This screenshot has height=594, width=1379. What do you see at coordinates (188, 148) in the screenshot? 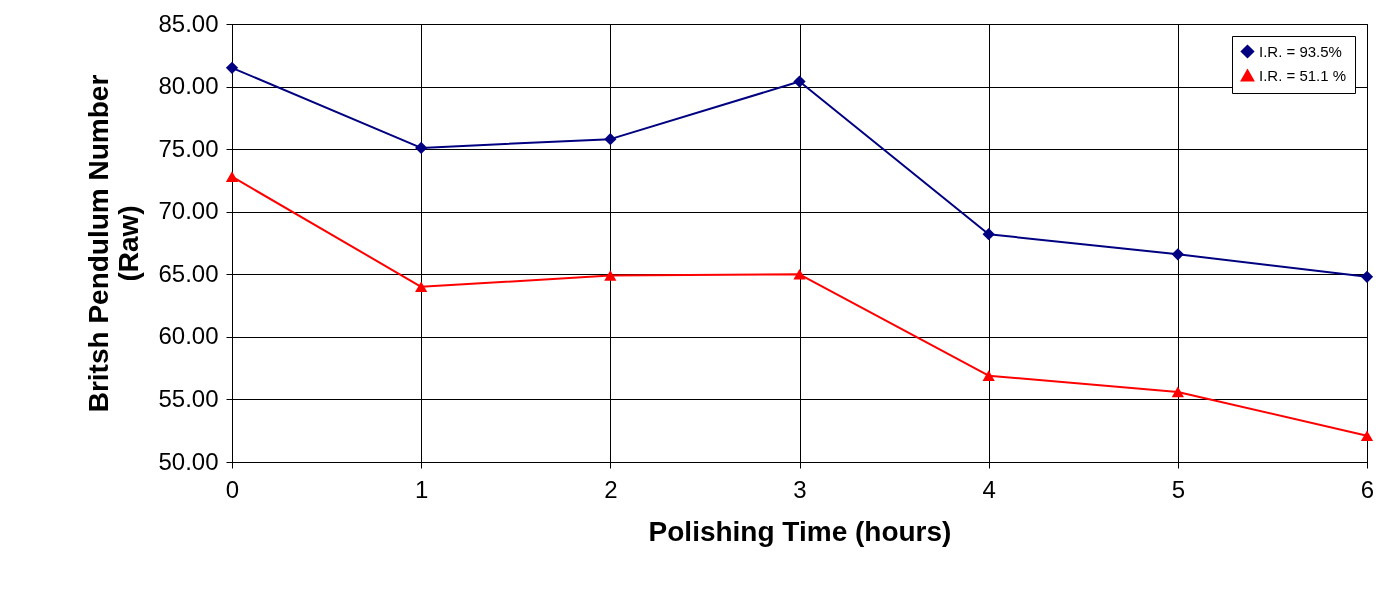
I see `y-tick-label: 75.00` at bounding box center [188, 148].